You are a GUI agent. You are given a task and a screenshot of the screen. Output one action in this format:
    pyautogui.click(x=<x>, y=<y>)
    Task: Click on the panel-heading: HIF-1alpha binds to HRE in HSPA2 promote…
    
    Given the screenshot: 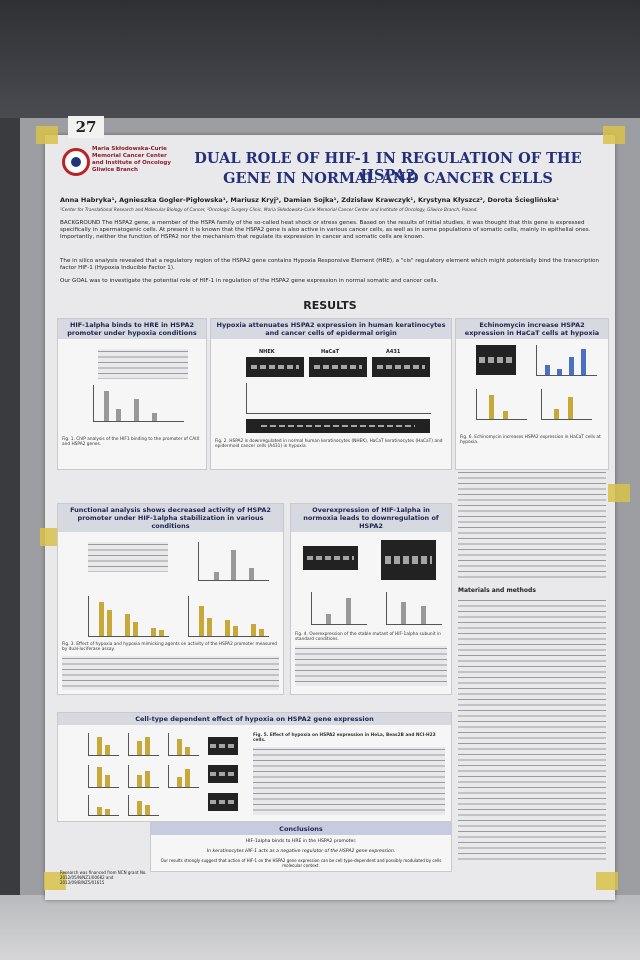 What is the action you would take?
    pyautogui.click(x=132, y=329)
    